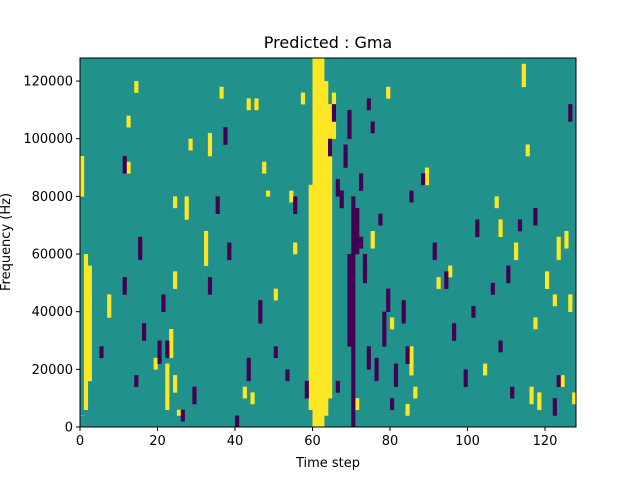  What do you see at coordinates (235, 441) in the screenshot?
I see `x-tick-label: 40` at bounding box center [235, 441].